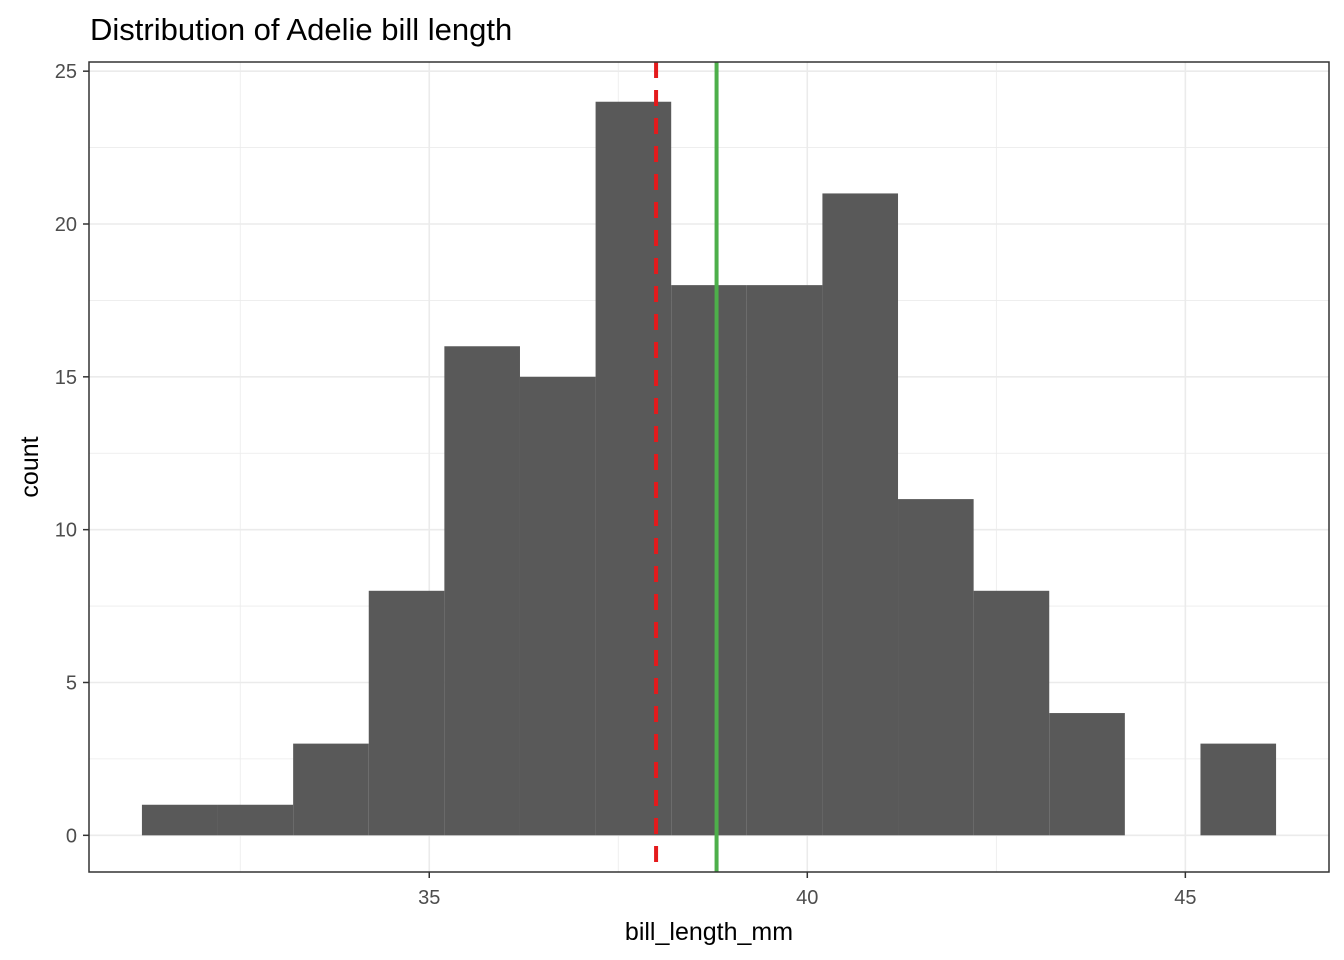 This screenshot has width=1344, height=960. What do you see at coordinates (66, 225) in the screenshot?
I see `y-tick-label: 20` at bounding box center [66, 225].